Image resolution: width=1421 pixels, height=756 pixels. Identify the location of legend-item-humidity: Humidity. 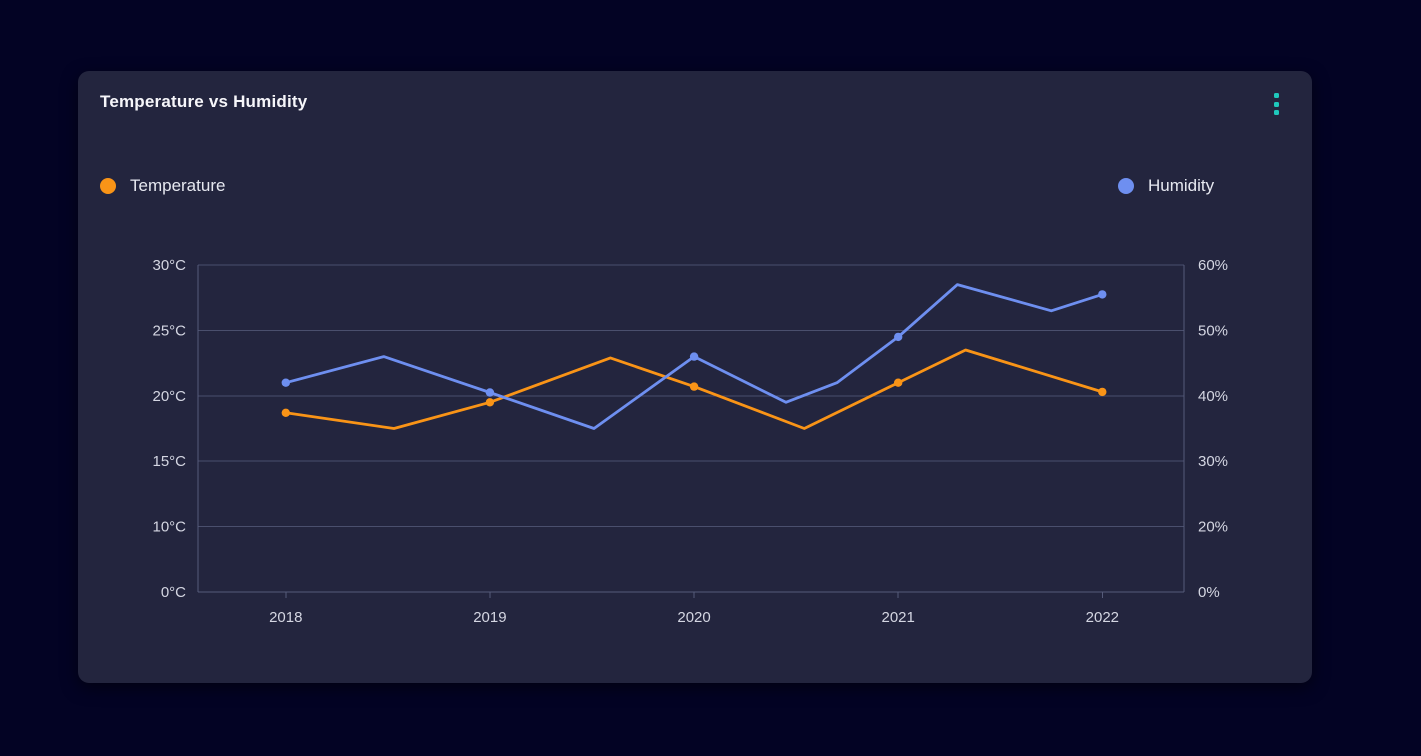
(1166, 186).